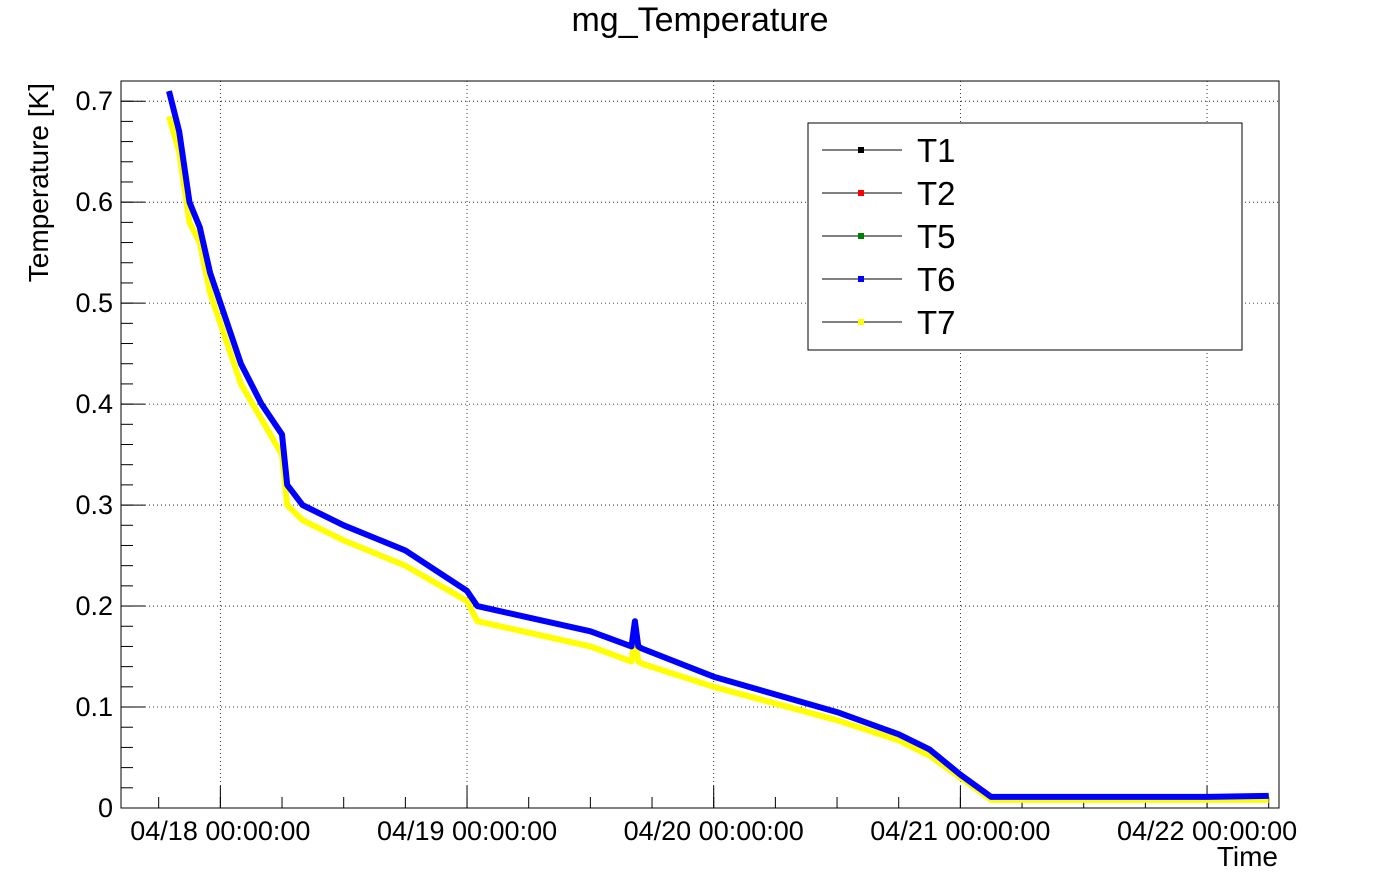  Describe the element at coordinates (467, 831) in the screenshot. I see `x-tick-label: 04/19 00:00:00` at that location.